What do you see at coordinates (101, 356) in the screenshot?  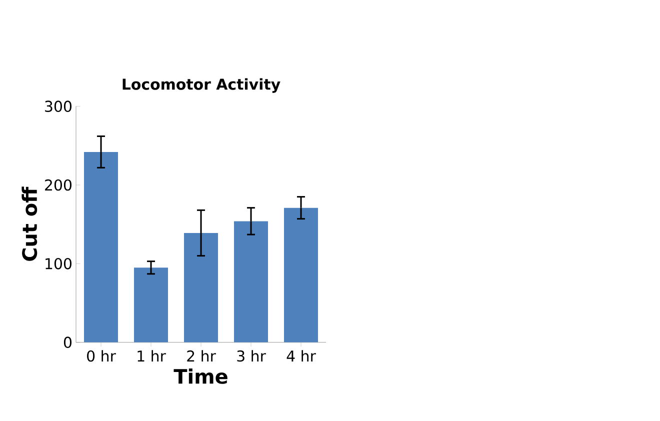 I see `x-tick-label: 0 hr` at bounding box center [101, 356].